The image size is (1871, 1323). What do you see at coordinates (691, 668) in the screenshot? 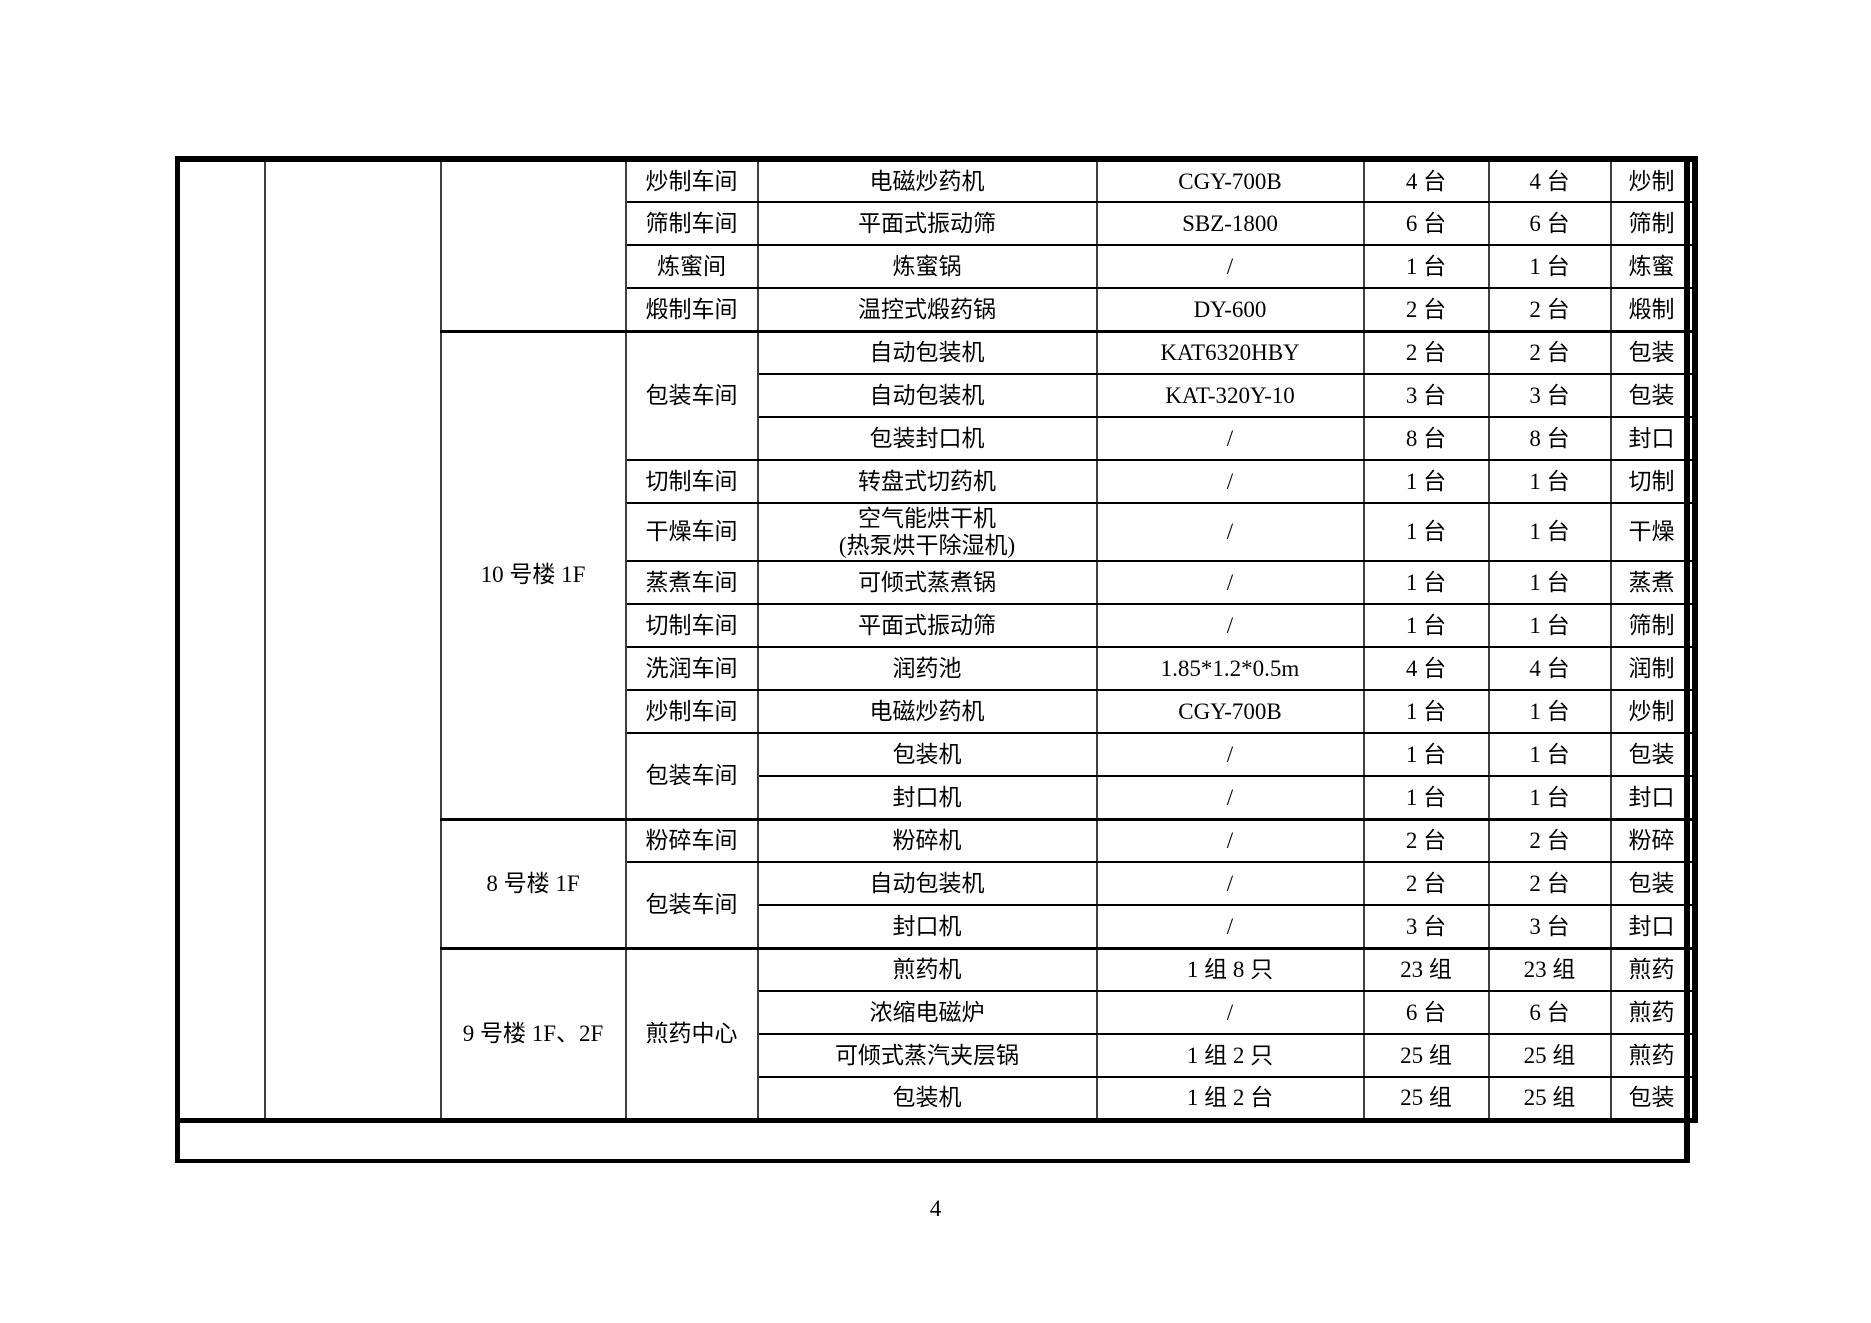
I see `workshop-cell: 洗润车间` at bounding box center [691, 668].